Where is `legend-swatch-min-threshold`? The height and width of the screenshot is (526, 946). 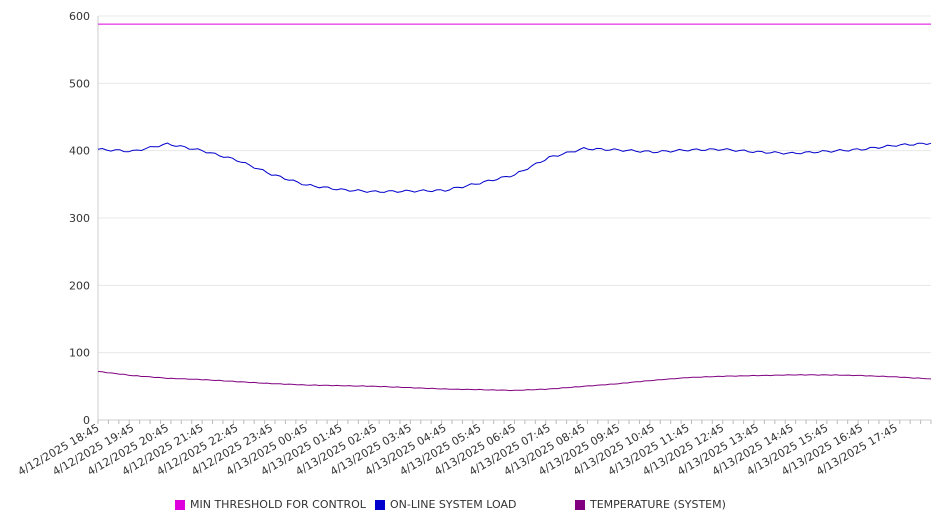 legend-swatch-min-threshold is located at coordinates (180, 504).